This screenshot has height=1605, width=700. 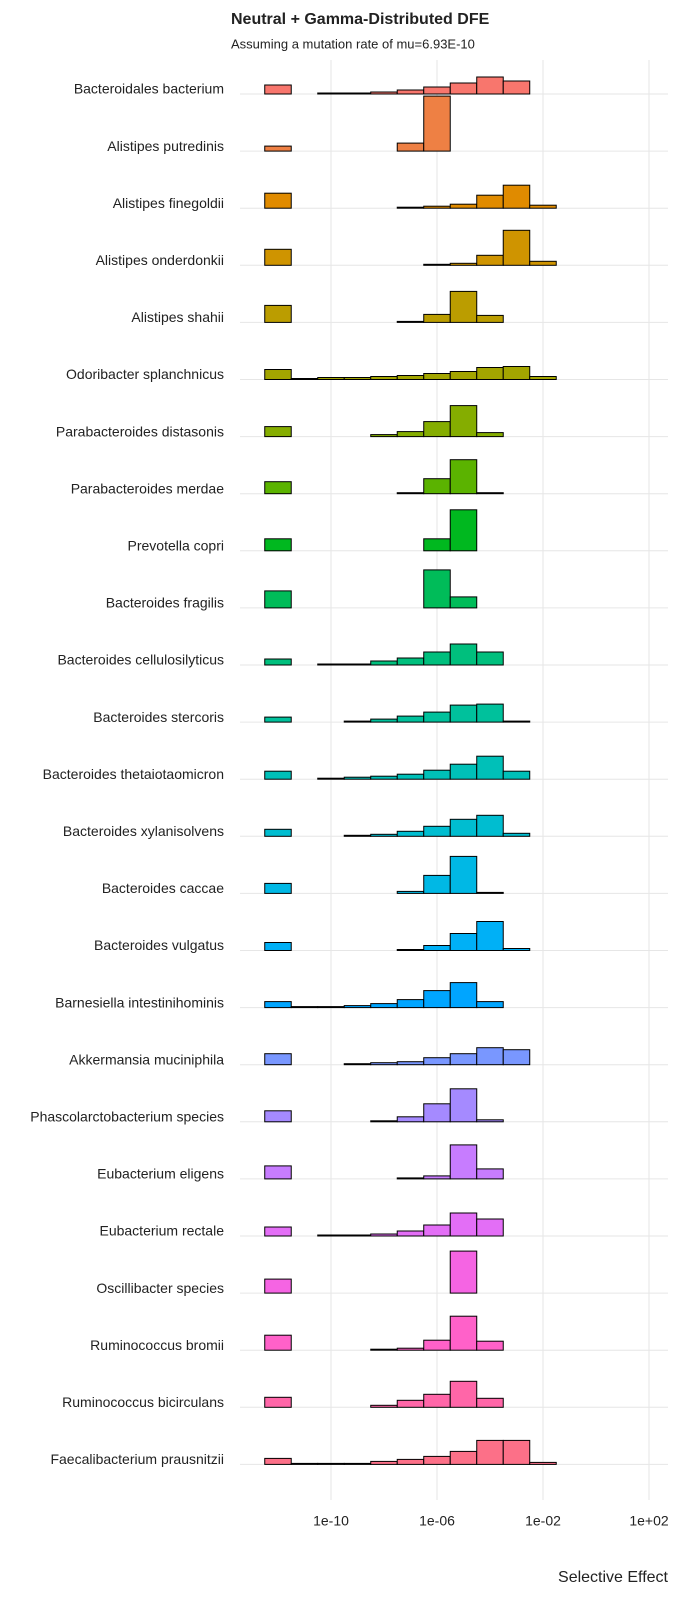 What do you see at coordinates (143, 1402) in the screenshot?
I see `row-label: Ruminococcus bicirculans` at bounding box center [143, 1402].